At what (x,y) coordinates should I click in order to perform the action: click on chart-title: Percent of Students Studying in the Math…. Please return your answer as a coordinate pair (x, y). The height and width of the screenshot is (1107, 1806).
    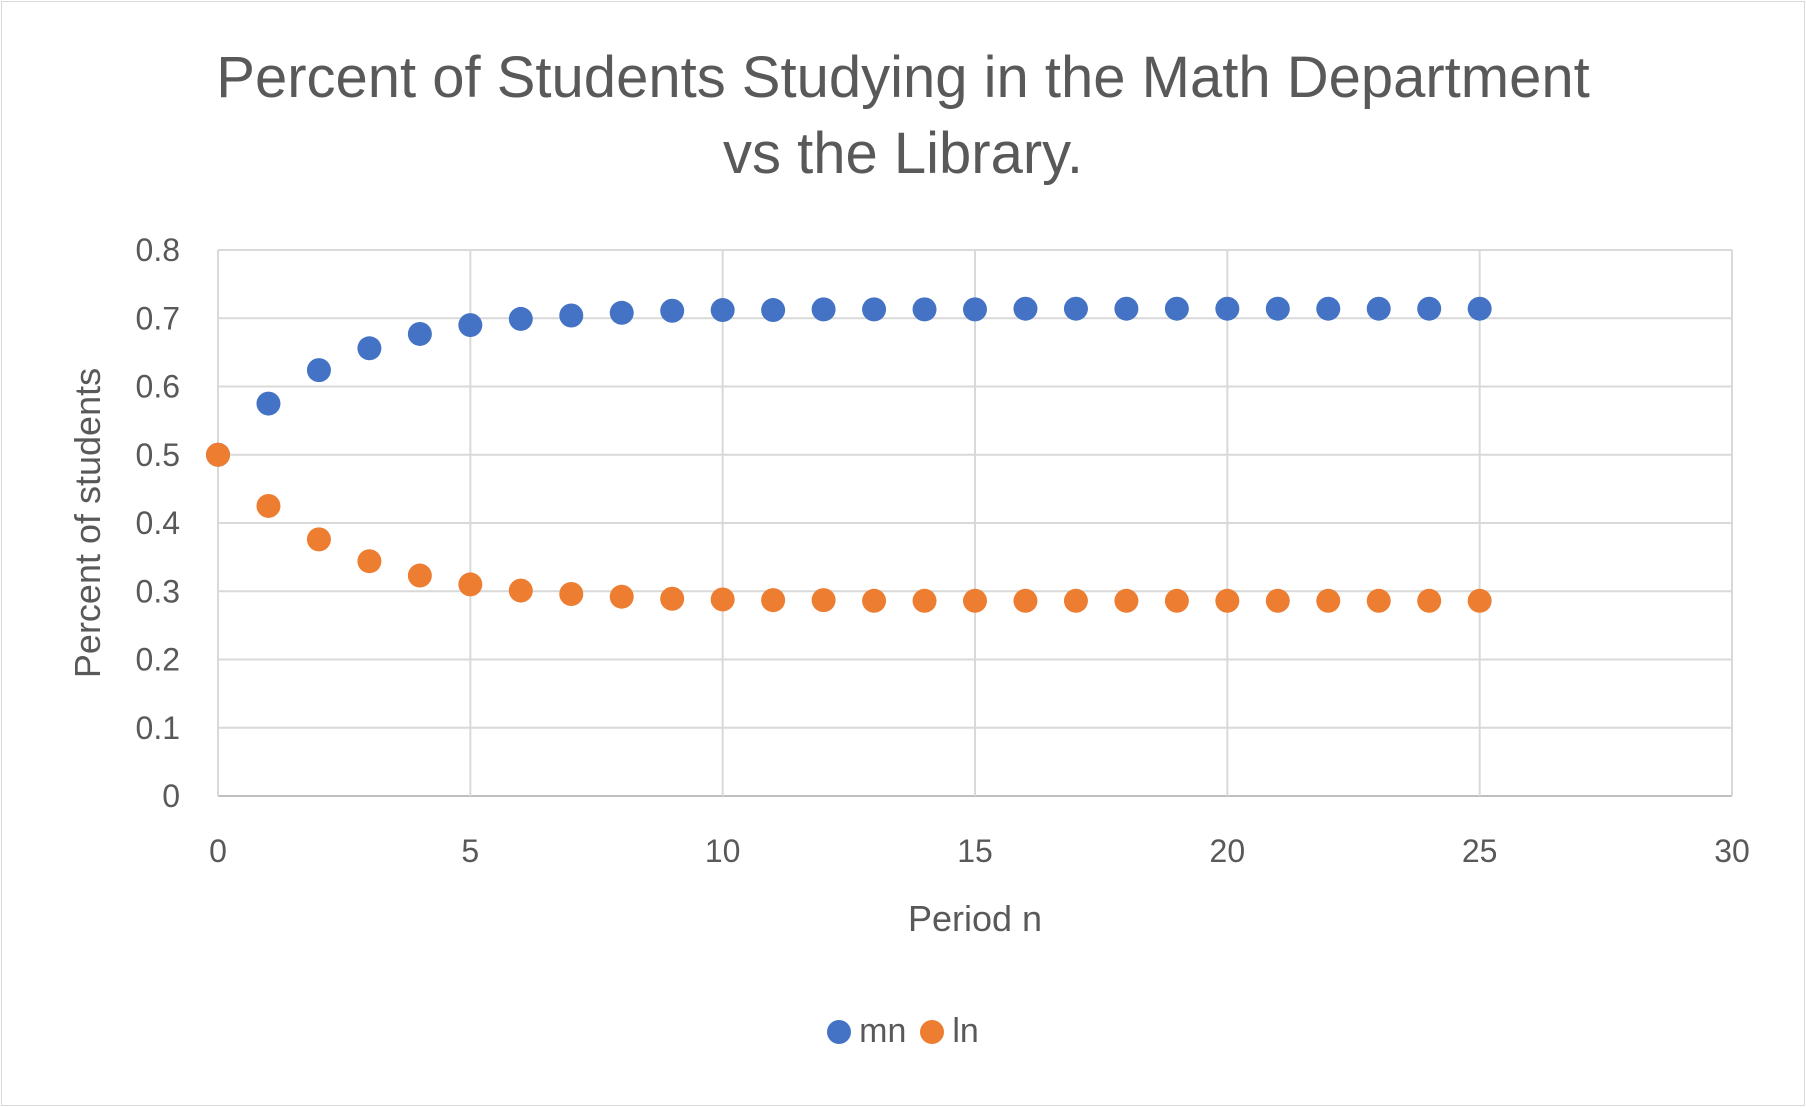
    Looking at the image, I should click on (903, 116).